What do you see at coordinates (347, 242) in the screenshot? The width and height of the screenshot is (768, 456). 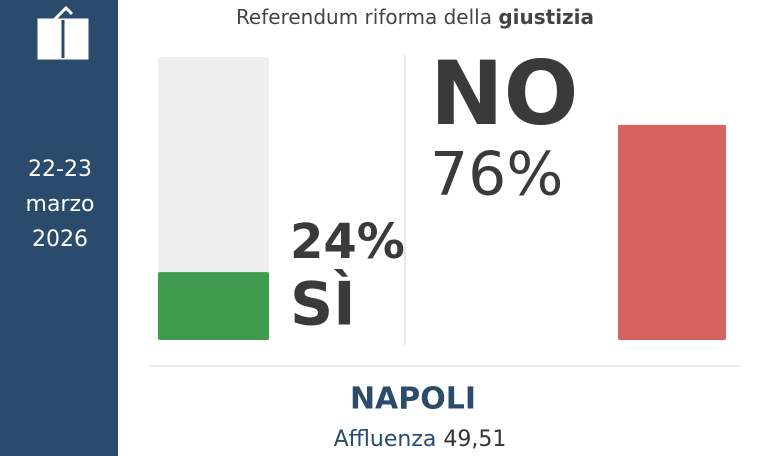 I see `value-label: 24%` at bounding box center [347, 242].